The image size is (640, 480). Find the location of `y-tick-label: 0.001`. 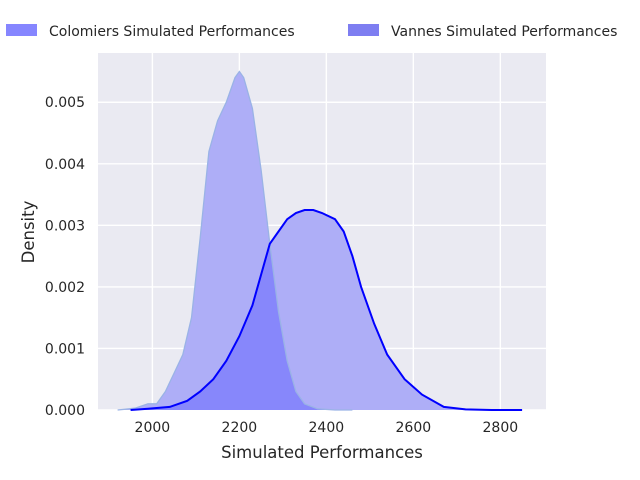

y-tick-label: 0.001 is located at coordinates (65, 349).